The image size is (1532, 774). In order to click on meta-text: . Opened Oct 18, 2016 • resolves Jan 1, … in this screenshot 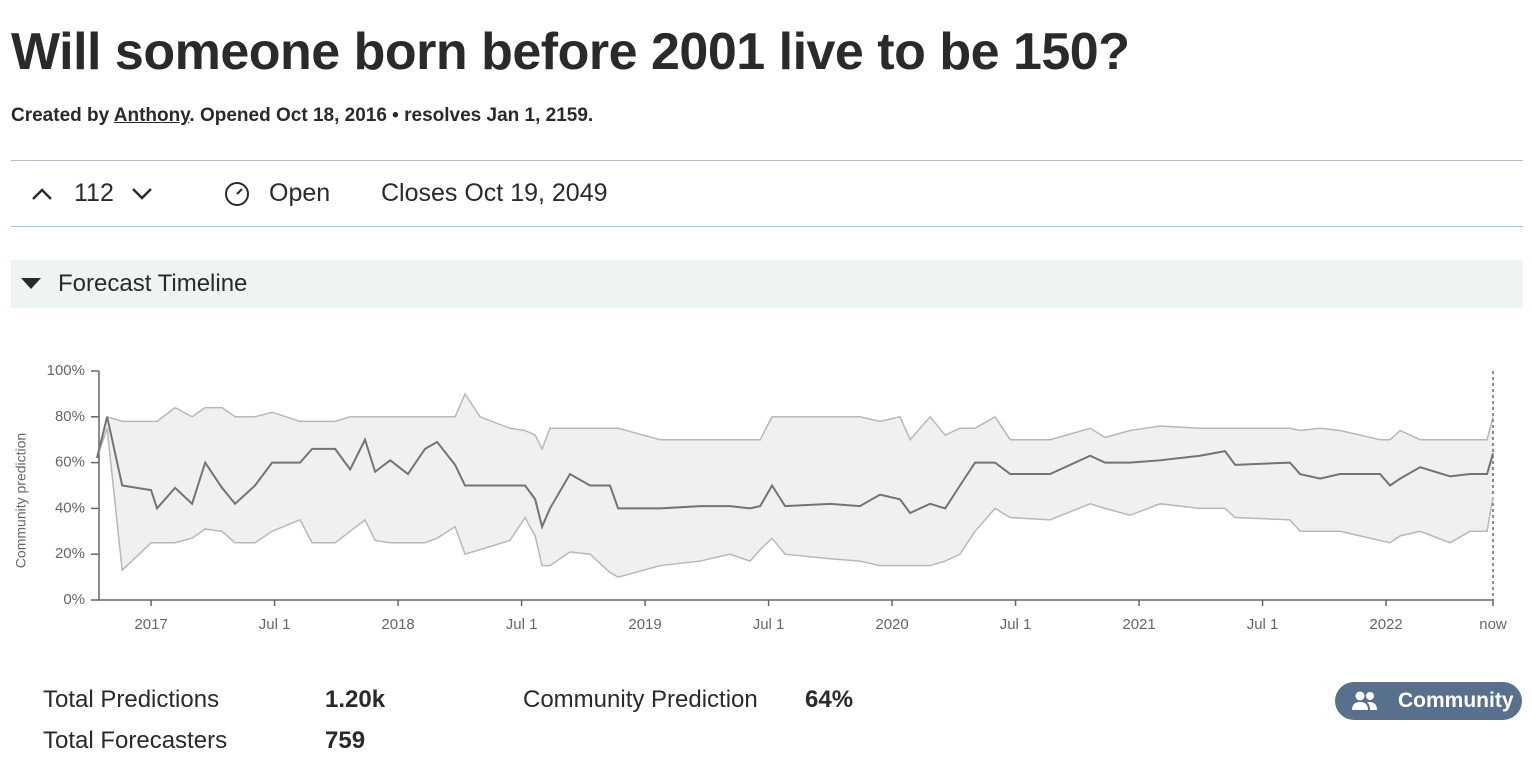, I will do `click(391, 115)`.